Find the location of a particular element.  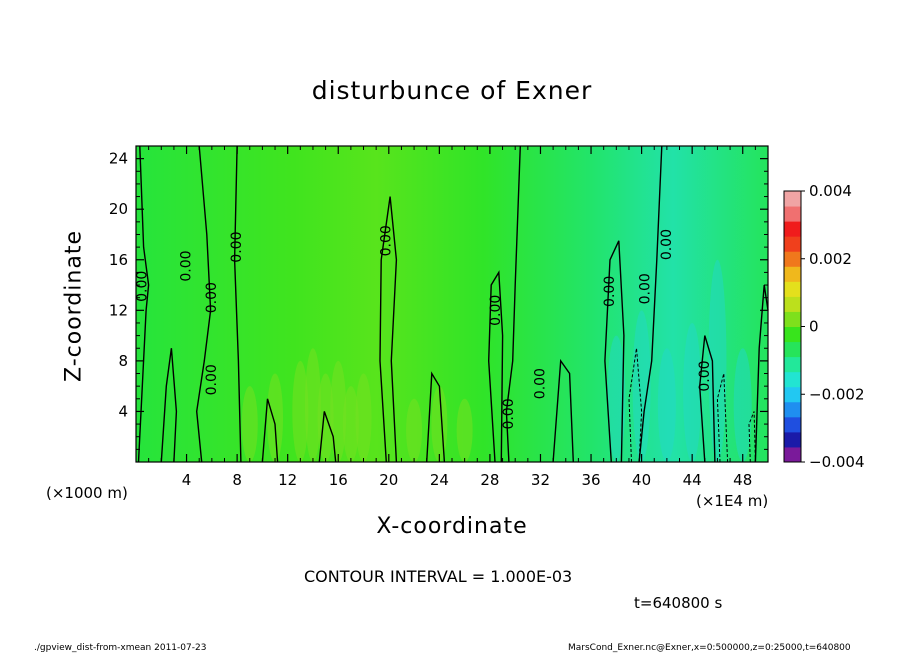

y-tick-label: 20 is located at coordinates (118, 209).